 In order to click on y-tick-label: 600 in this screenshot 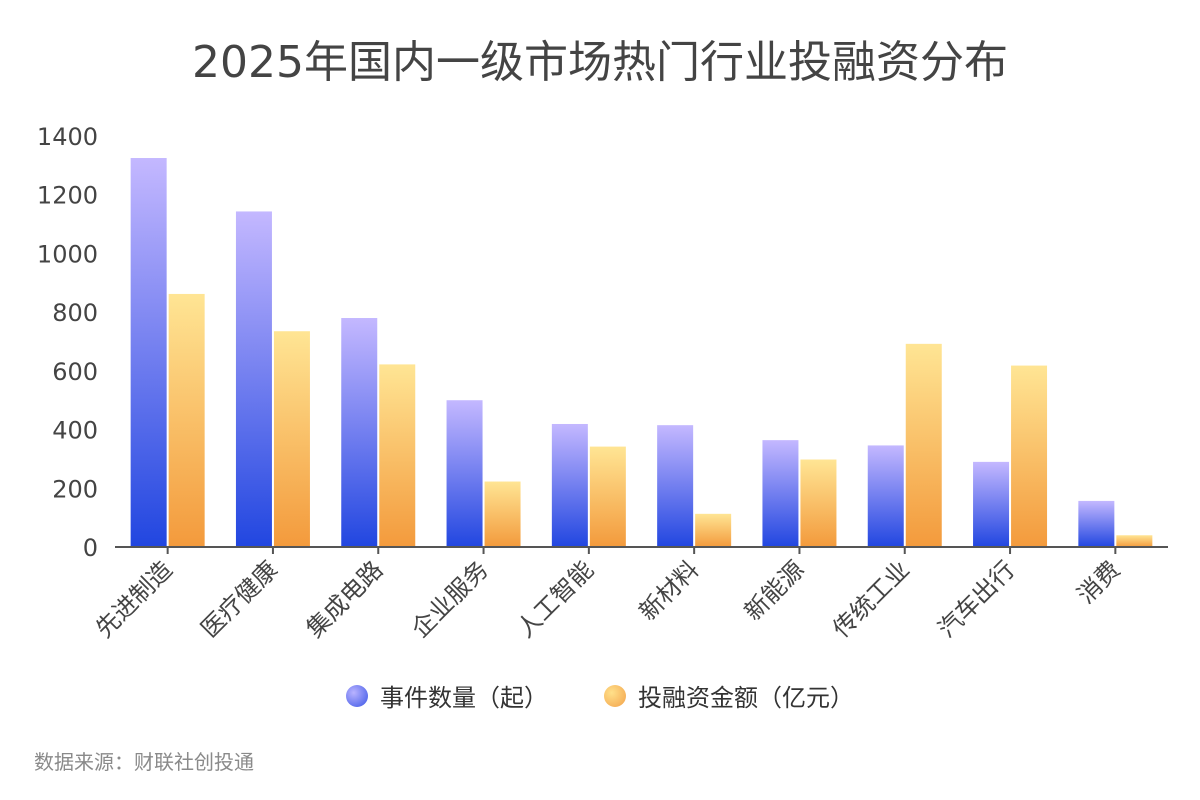, I will do `click(75, 372)`.